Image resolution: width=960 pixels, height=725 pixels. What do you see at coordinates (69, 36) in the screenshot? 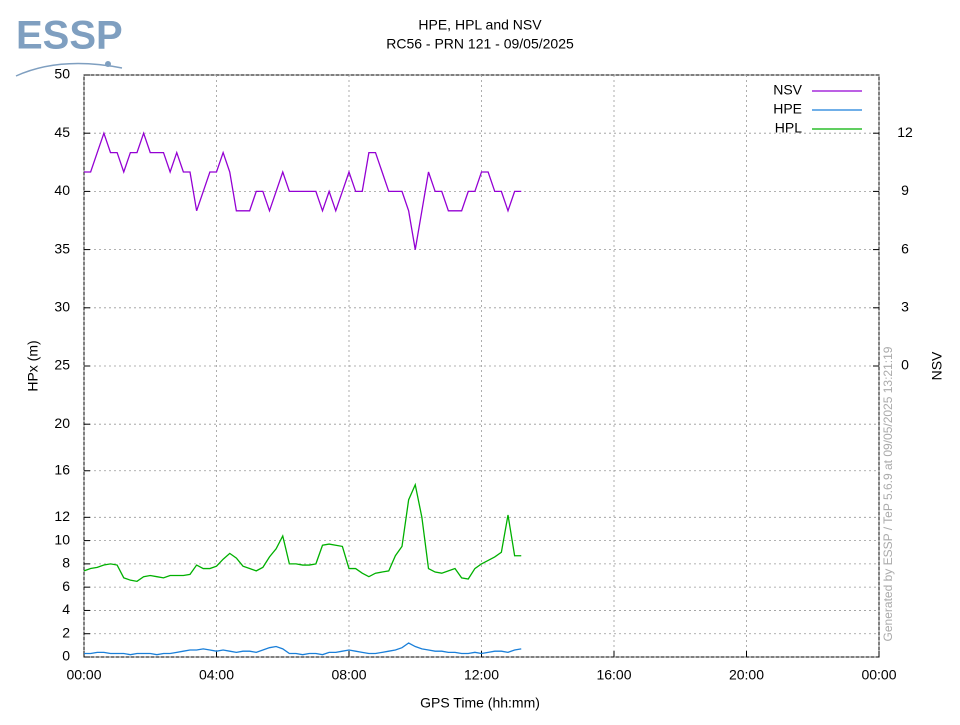
I see `logo: ESSP` at bounding box center [69, 36].